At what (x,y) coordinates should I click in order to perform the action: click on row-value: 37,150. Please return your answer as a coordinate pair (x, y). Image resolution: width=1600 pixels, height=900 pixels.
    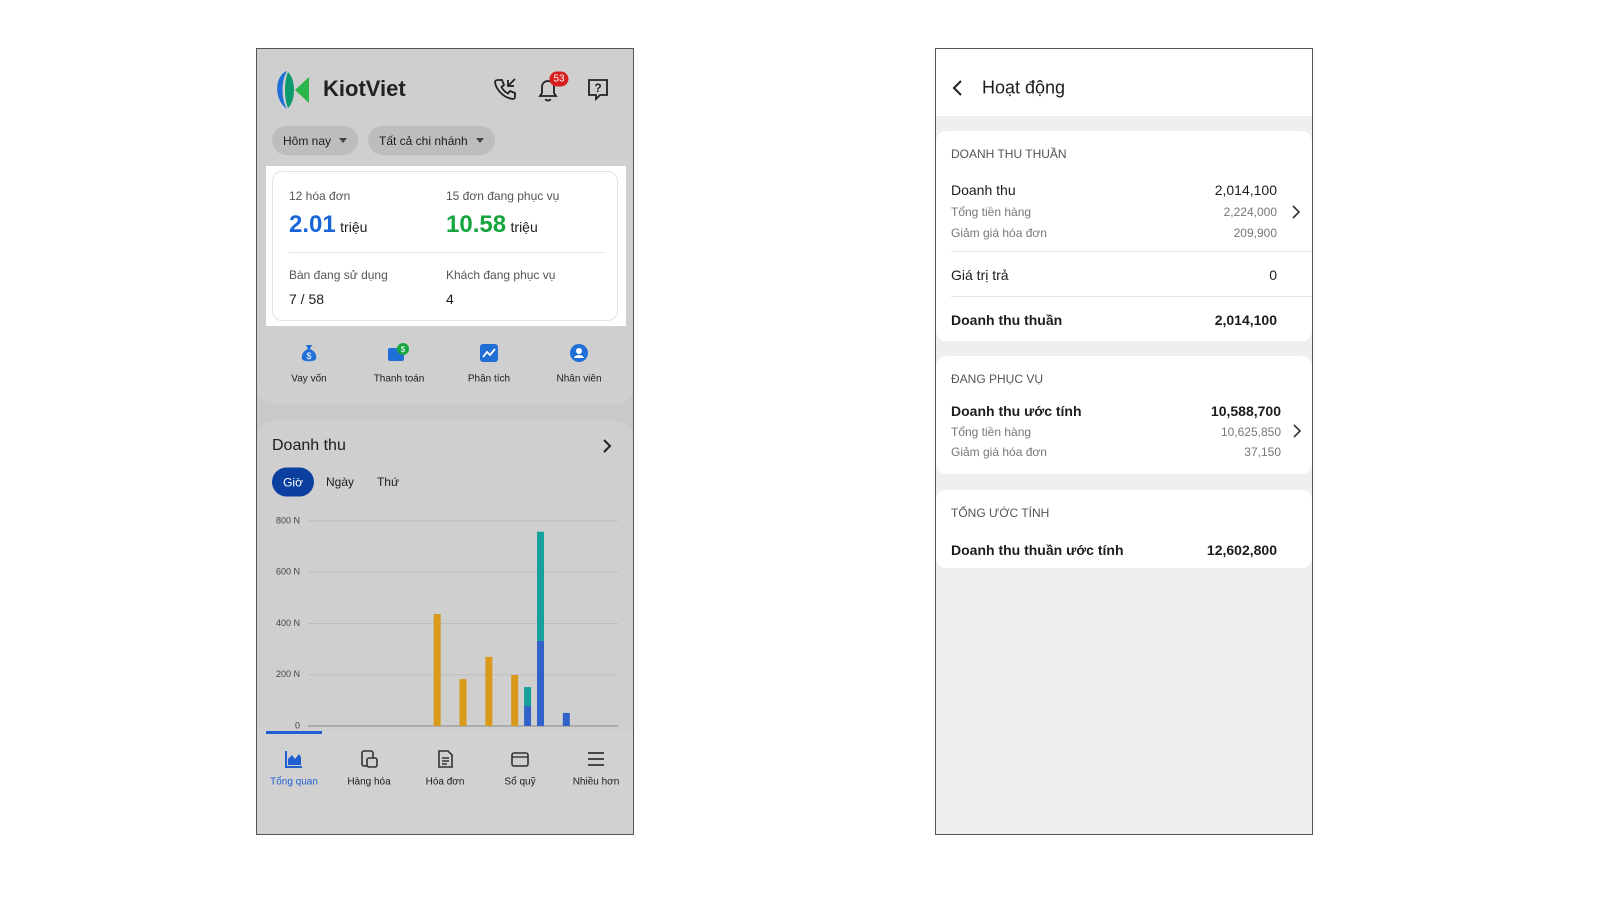
    Looking at the image, I should click on (1262, 452).